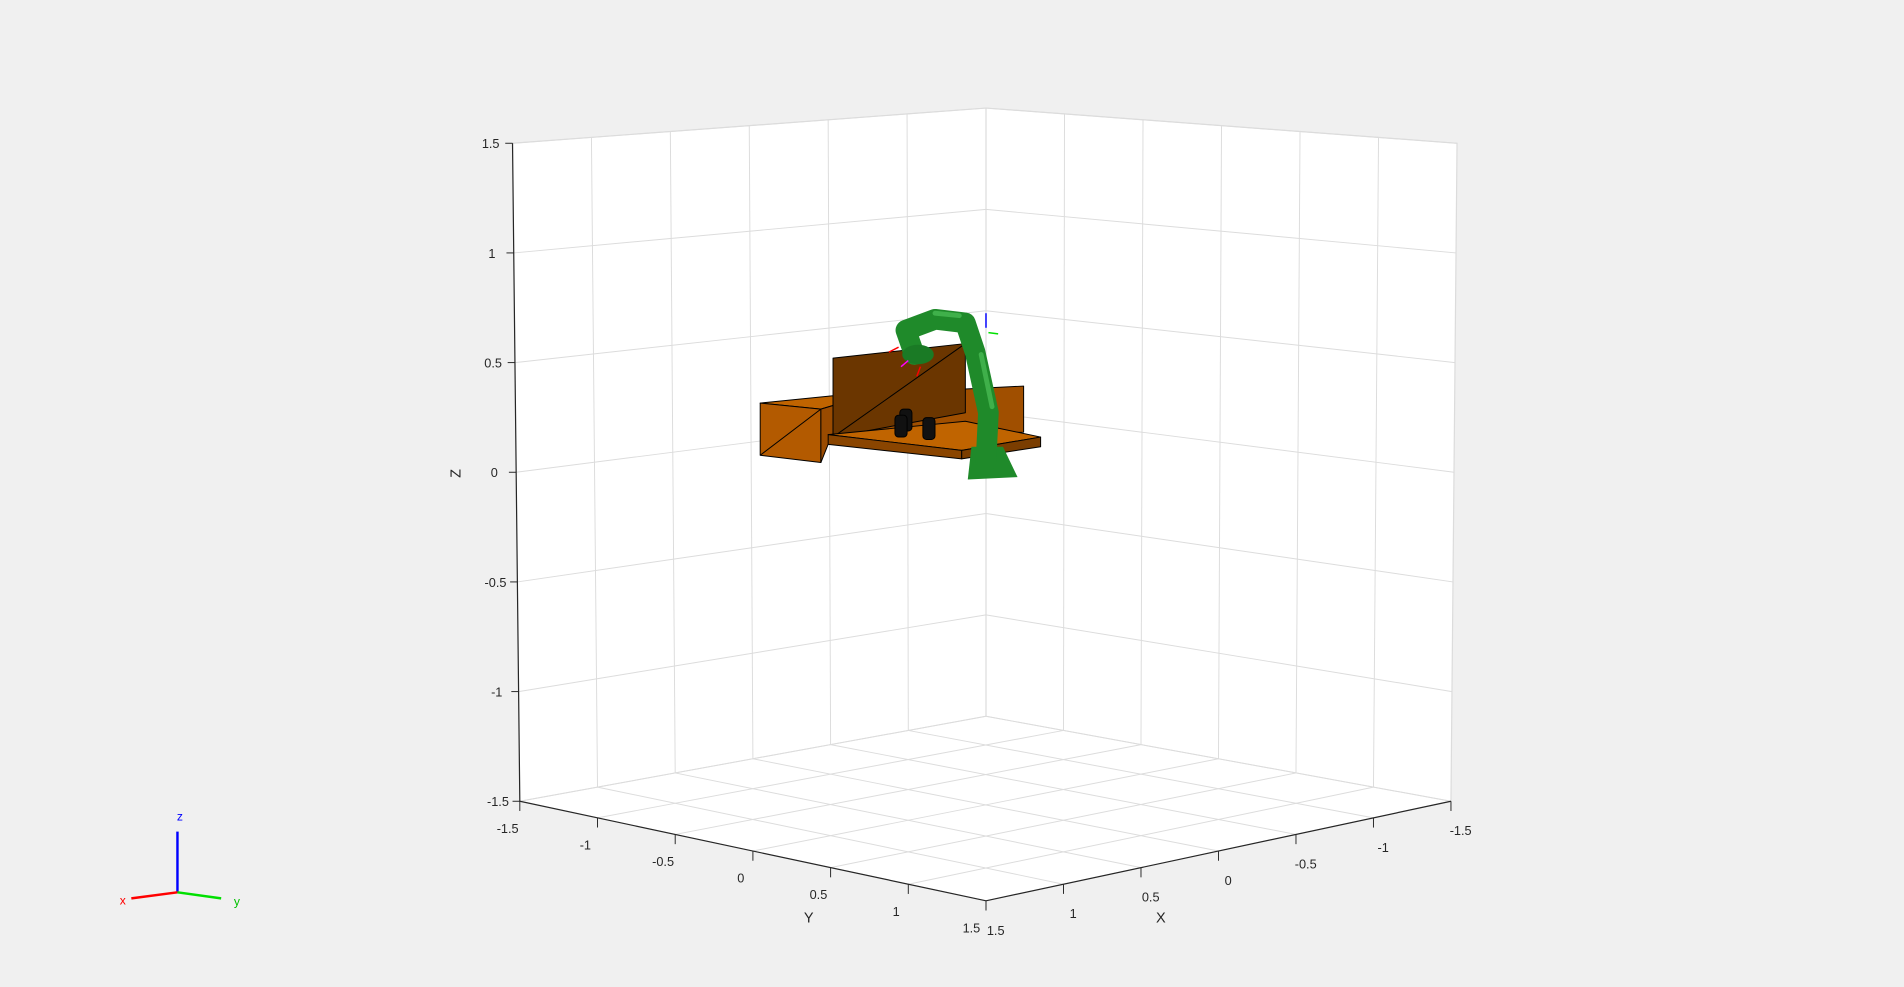 The image size is (1904, 987). What do you see at coordinates (494, 472) in the screenshot?
I see `z-tick-label: 0` at bounding box center [494, 472].